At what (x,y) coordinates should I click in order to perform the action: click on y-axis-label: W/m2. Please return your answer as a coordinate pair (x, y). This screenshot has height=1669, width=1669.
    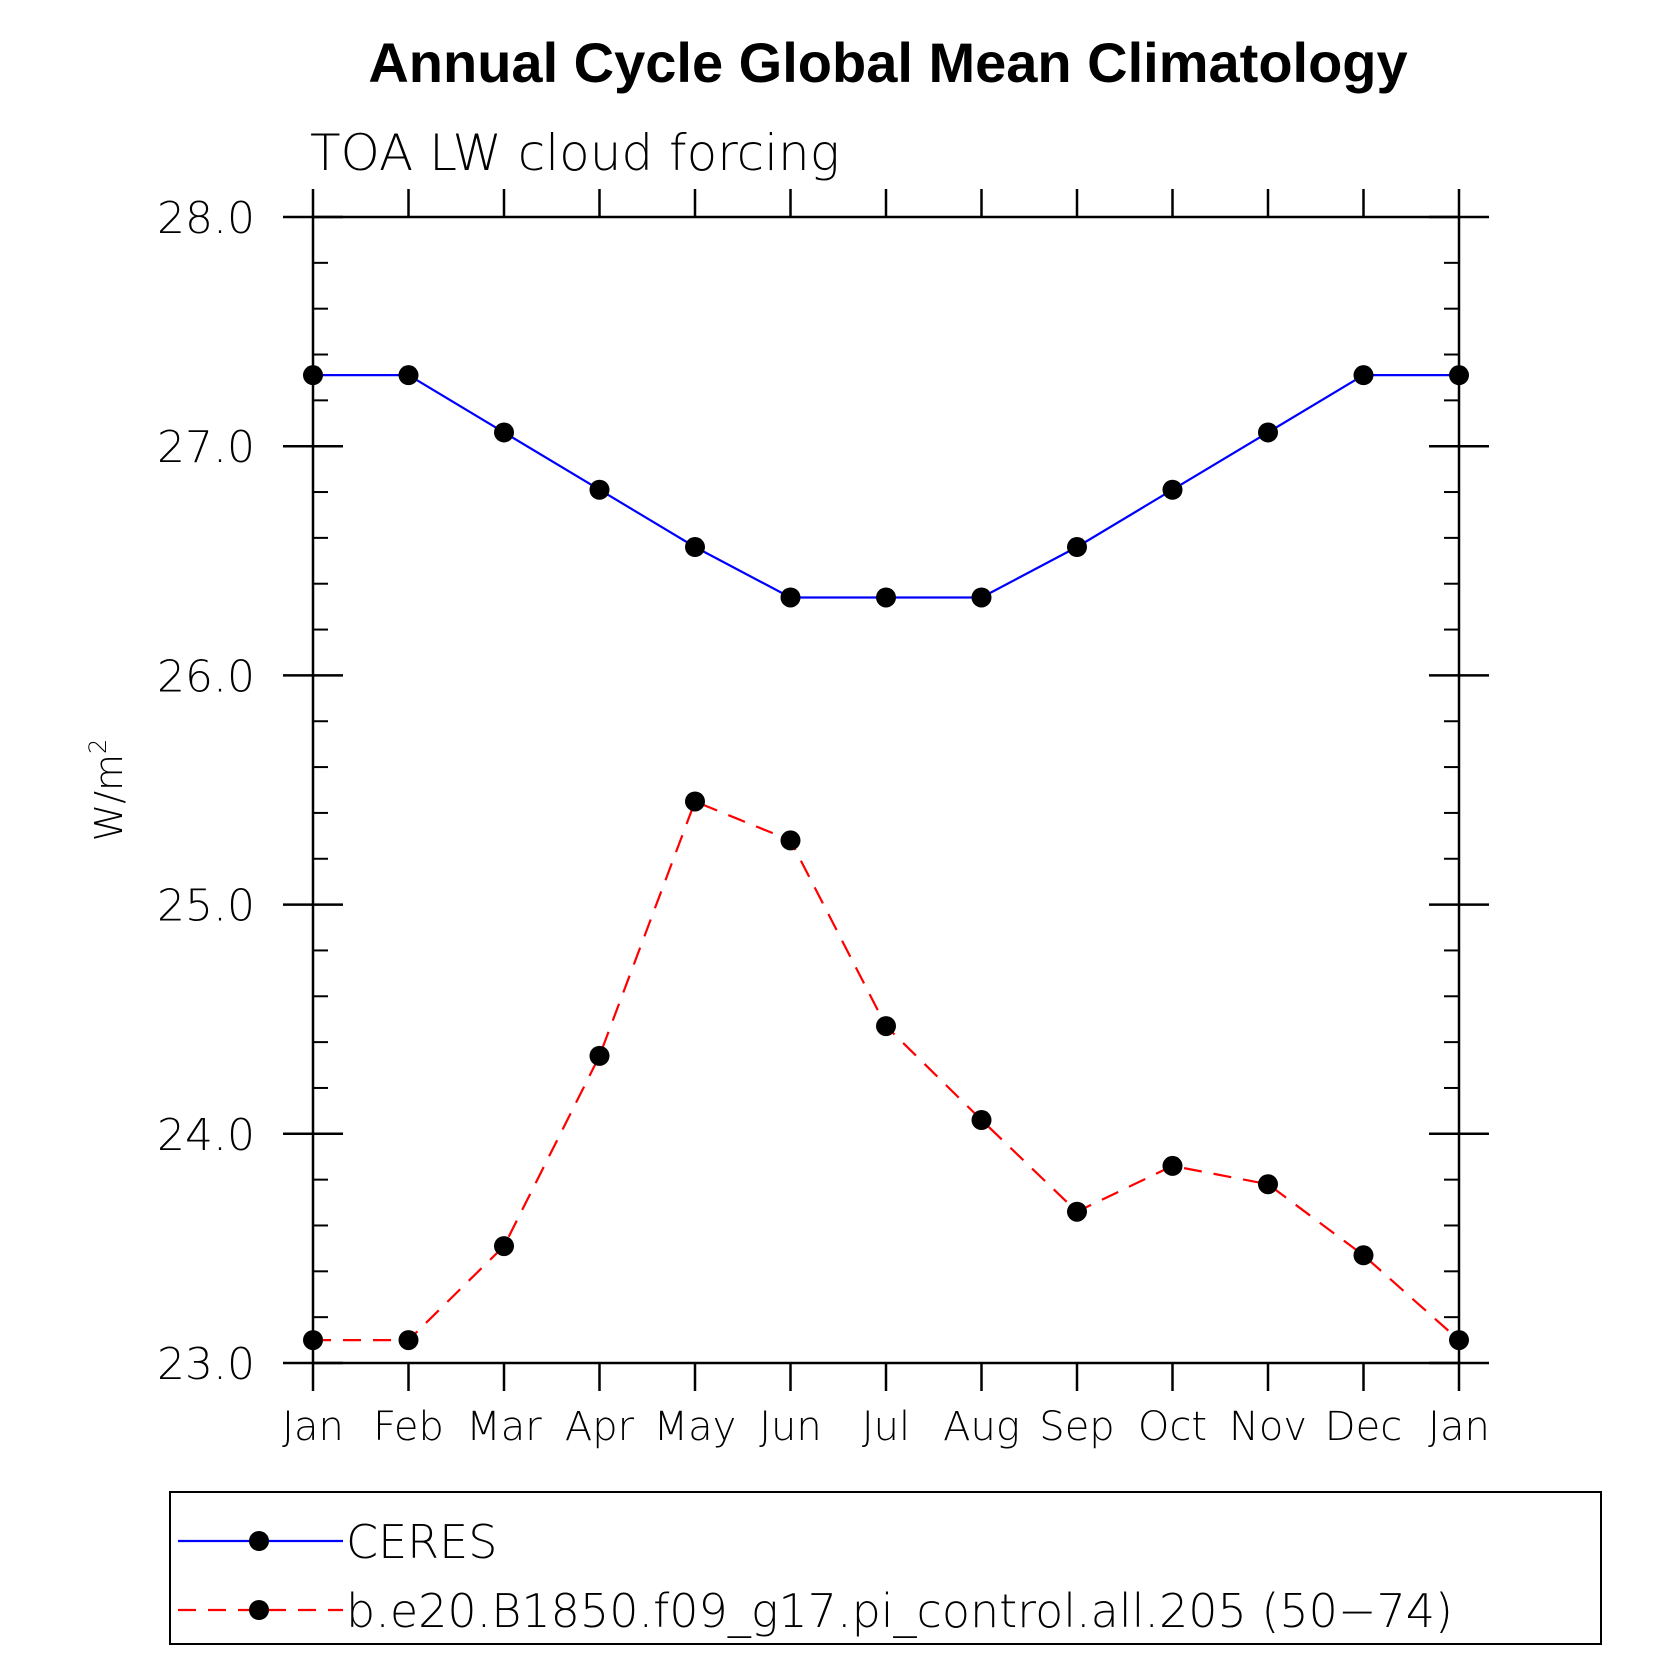
    Looking at the image, I should click on (107, 790).